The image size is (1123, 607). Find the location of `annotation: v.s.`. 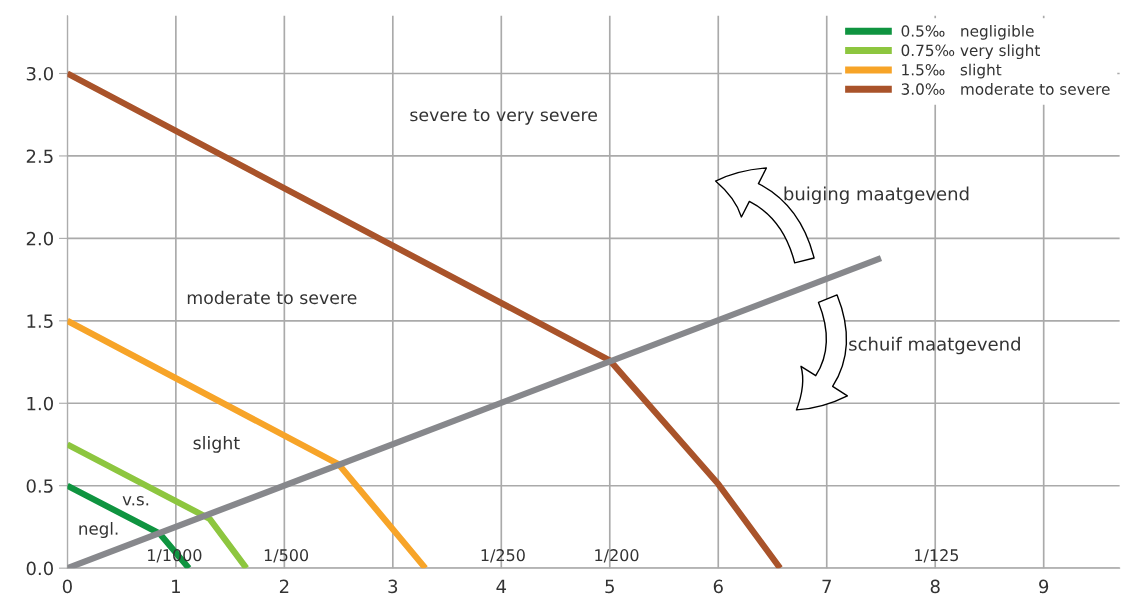

annotation: v.s. is located at coordinates (135, 501).